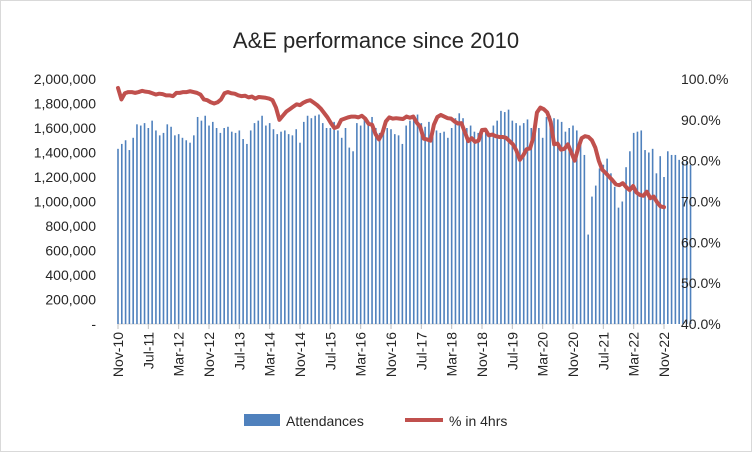 The width and height of the screenshot is (752, 452). Describe the element at coordinates (512, 351) in the screenshot. I see `x-axis-tick-label: Jul-19` at that location.